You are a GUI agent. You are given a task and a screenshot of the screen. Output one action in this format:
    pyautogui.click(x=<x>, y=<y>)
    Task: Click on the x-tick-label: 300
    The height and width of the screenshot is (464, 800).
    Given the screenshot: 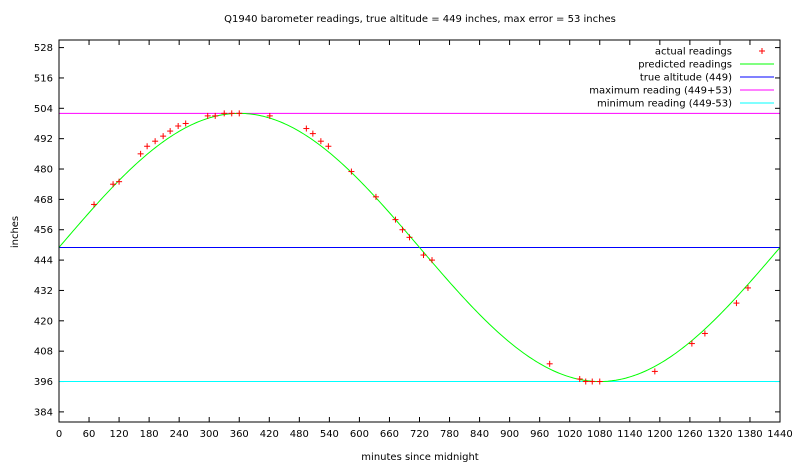 What is the action you would take?
    pyautogui.click(x=209, y=434)
    